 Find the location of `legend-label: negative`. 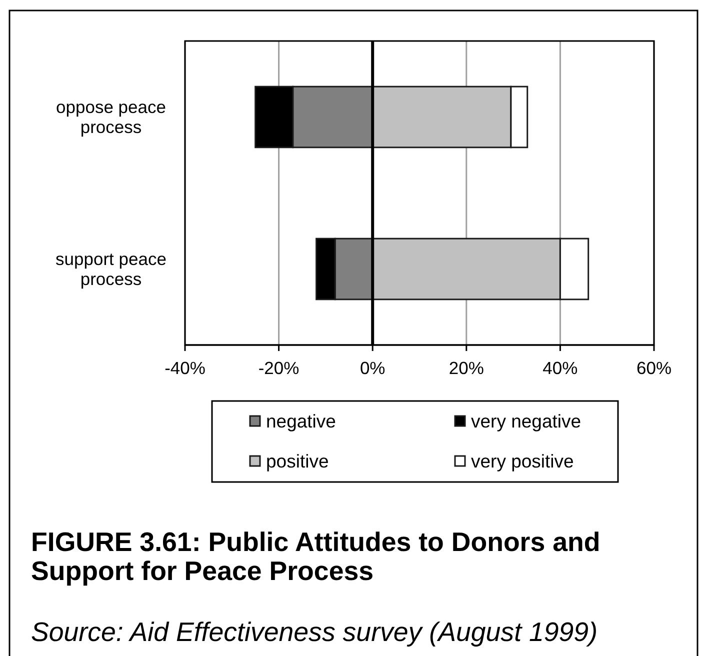

legend-label: negative is located at coordinates (301, 421).